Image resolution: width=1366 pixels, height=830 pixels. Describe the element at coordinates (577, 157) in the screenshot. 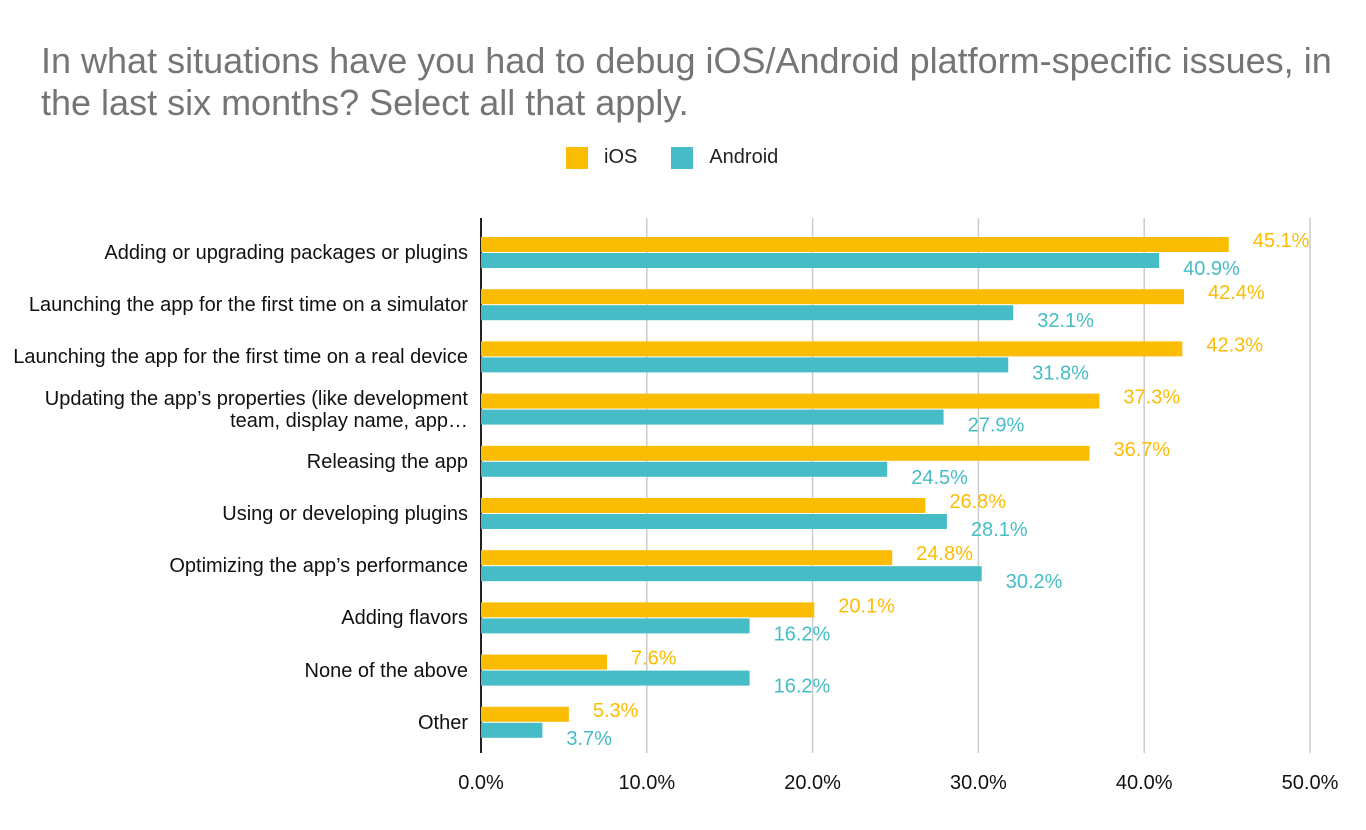

I see `legend-swatch-ios` at that location.